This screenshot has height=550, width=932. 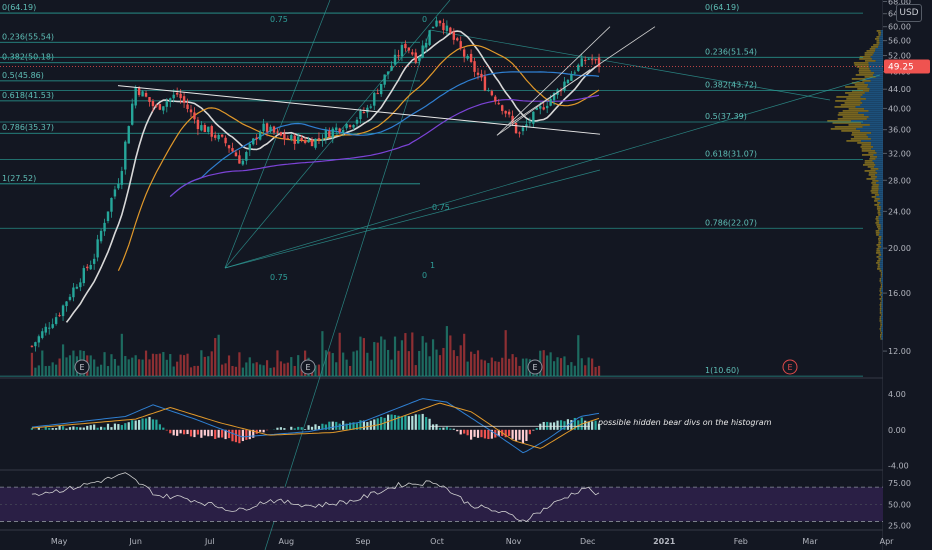 What do you see at coordinates (441, 497) in the screenshot?
I see `rsi-panel` at bounding box center [441, 497].